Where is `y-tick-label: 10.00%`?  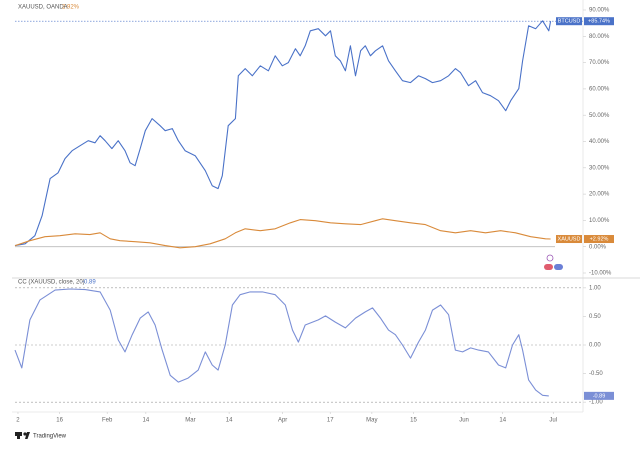
y-tick-label: 10.00% is located at coordinates (599, 221).